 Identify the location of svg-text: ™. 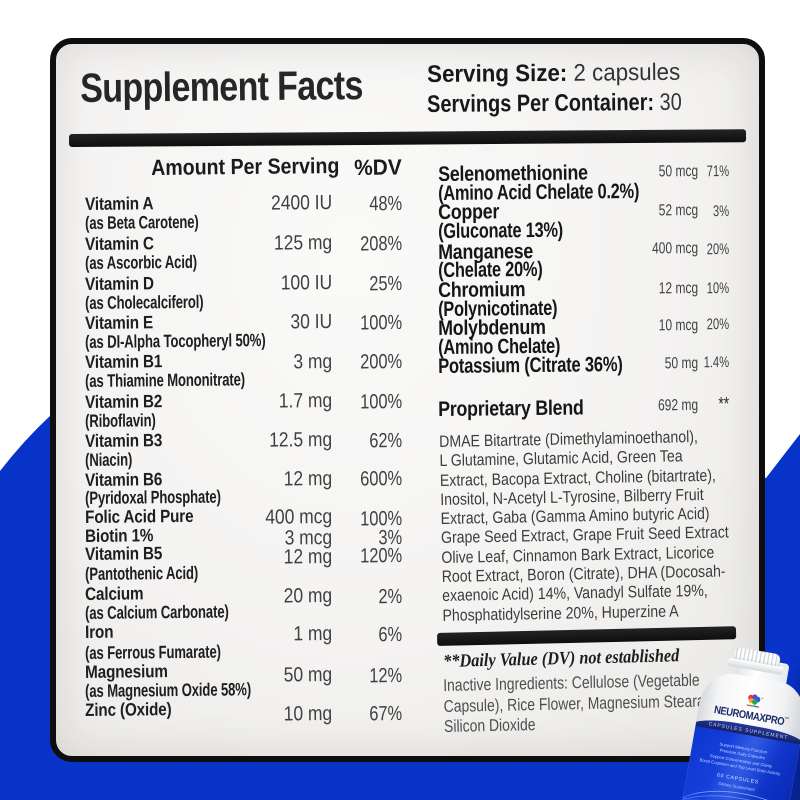
(762, 698).